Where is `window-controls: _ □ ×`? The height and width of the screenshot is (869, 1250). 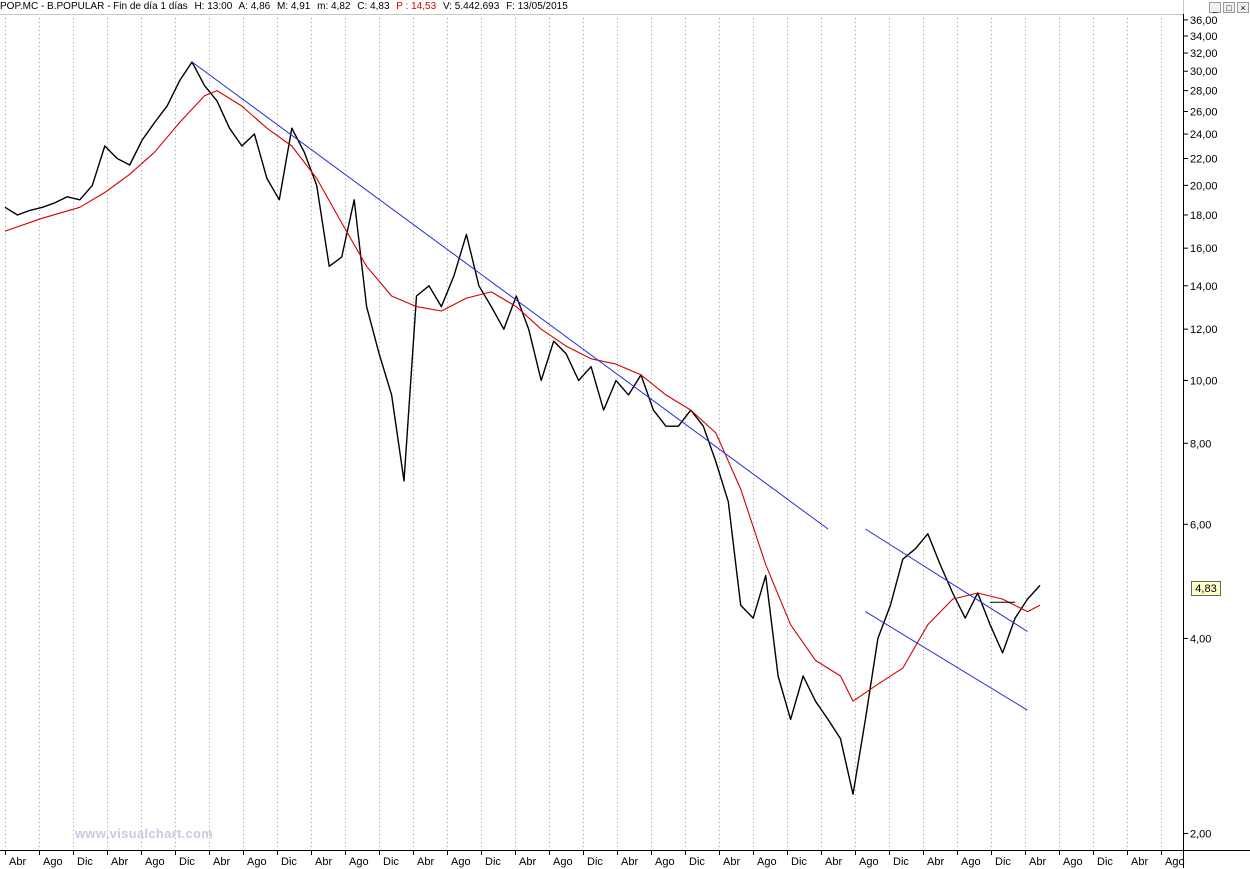 window-controls: _ □ × is located at coordinates (1216, 7).